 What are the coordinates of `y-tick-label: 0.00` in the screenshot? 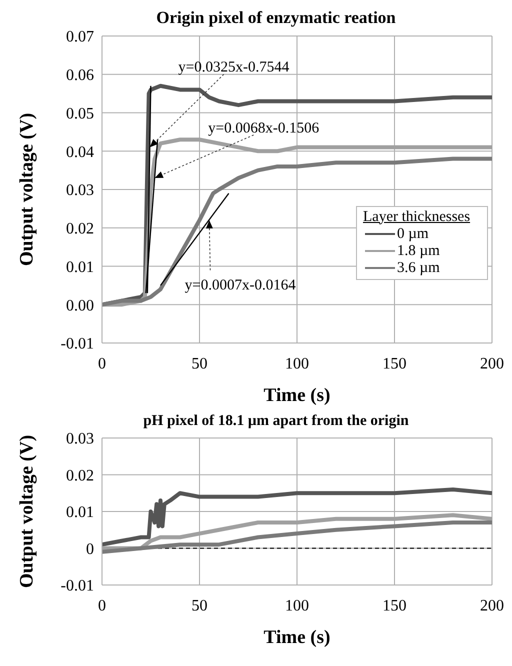 It's located at (80, 305).